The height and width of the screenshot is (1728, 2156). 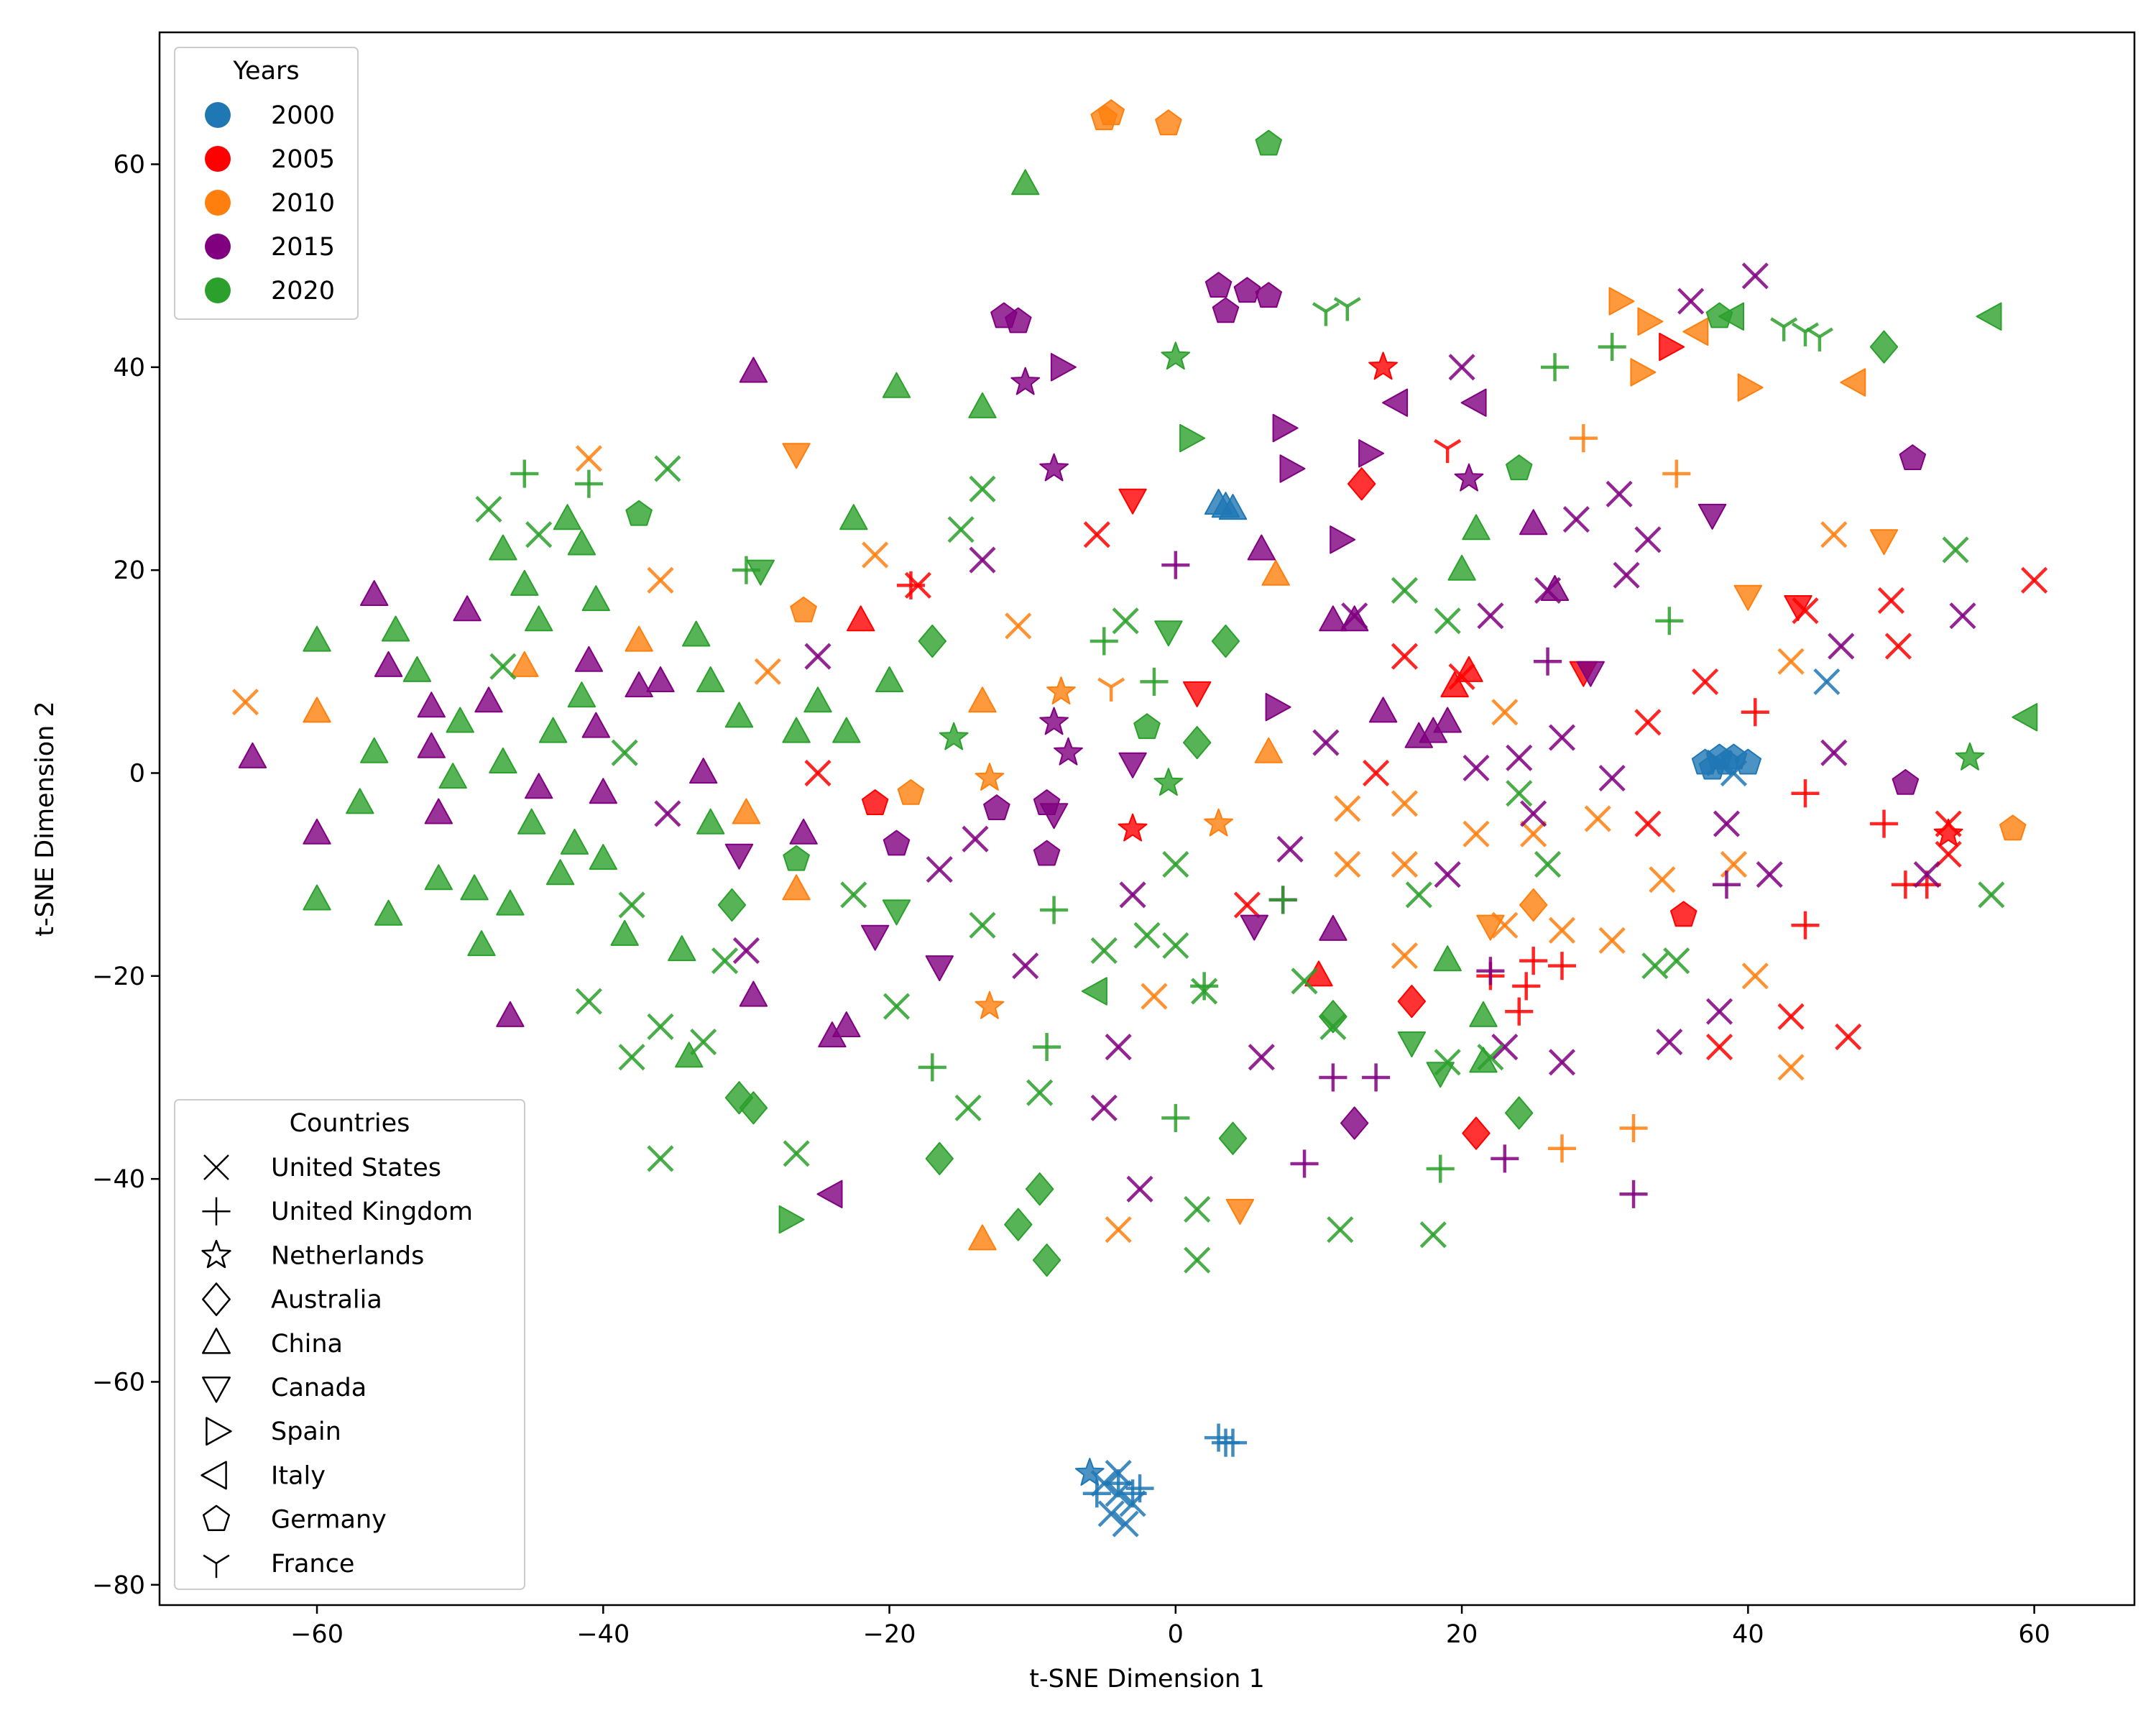 What do you see at coordinates (1784, 329) in the screenshot?
I see `data-point-2020-france` at bounding box center [1784, 329].